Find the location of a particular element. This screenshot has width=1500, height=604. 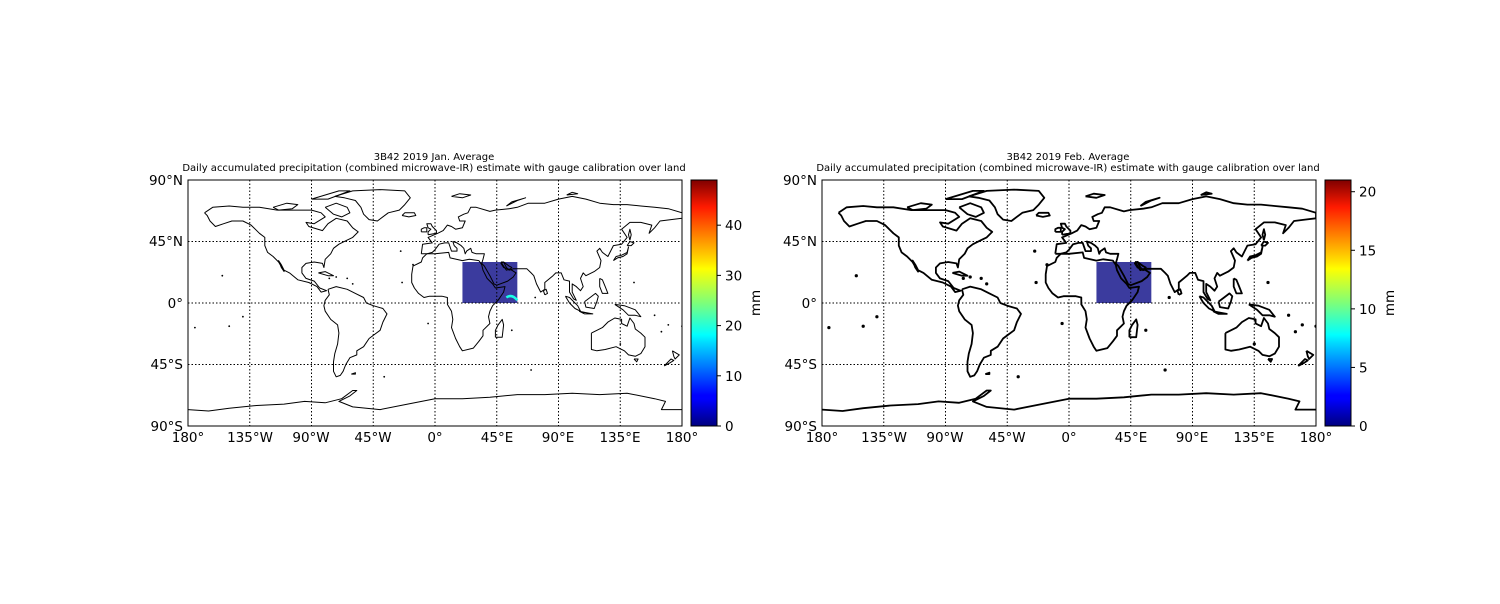

map-title-line1: 3B42 2019 Jan. Average is located at coordinates (434, 157).